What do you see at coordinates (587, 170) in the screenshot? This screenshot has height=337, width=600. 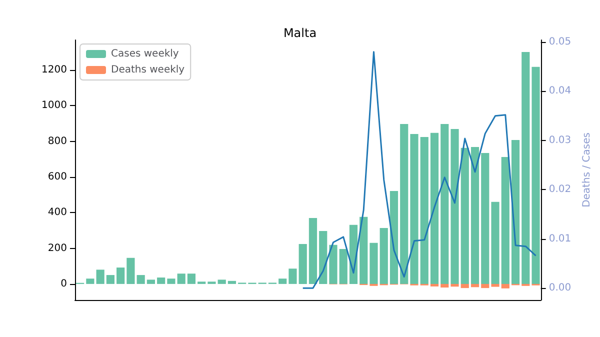 I see `y2-axis-title: Deaths / Cases` at bounding box center [587, 170].